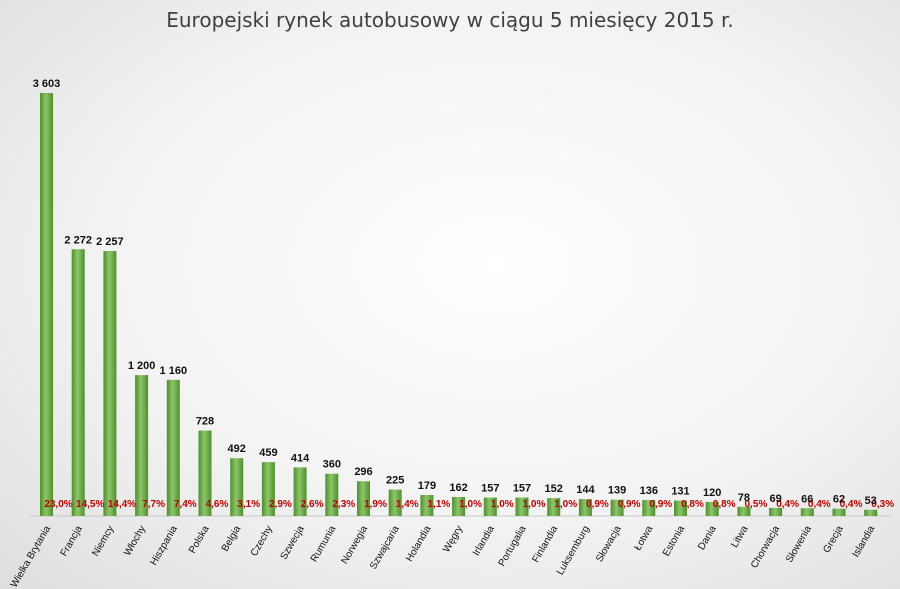  Describe the element at coordinates (78, 240) in the screenshot. I see `value-label-1: 2 272` at that location.